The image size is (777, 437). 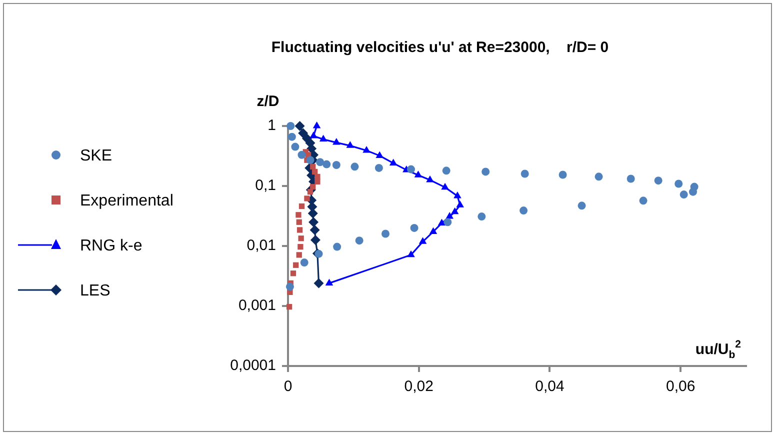 I want to click on chart-title: Fluctuating velocities u'u' at Re=23000, r/D= 0, so click(x=440, y=47).